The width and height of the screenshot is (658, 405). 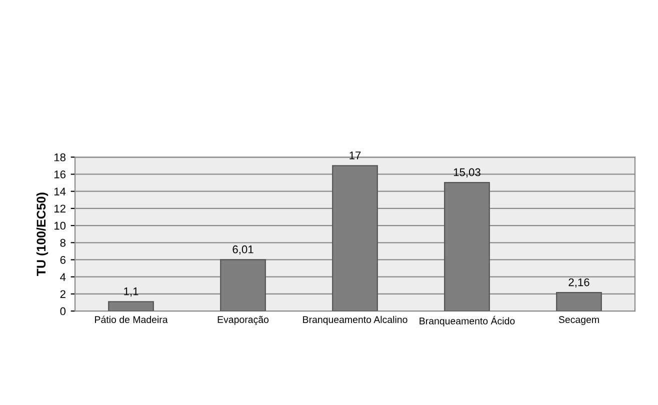 What do you see at coordinates (60, 157) in the screenshot?
I see `y-tick-label: 18` at bounding box center [60, 157].